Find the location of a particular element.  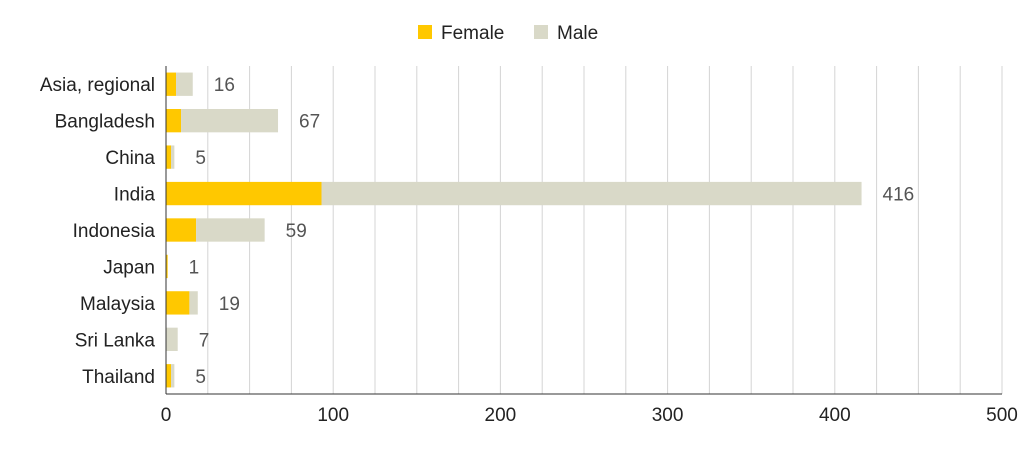

total-label: 16 is located at coordinates (224, 85).